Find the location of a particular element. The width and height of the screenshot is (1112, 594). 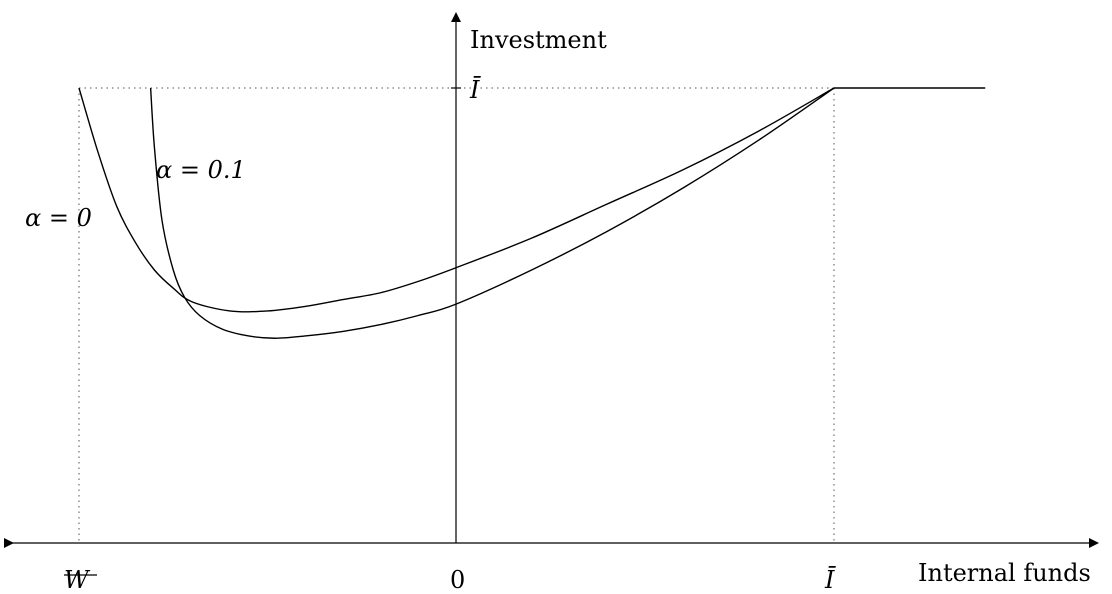

x-tick-left-label: W is located at coordinates (77, 580).